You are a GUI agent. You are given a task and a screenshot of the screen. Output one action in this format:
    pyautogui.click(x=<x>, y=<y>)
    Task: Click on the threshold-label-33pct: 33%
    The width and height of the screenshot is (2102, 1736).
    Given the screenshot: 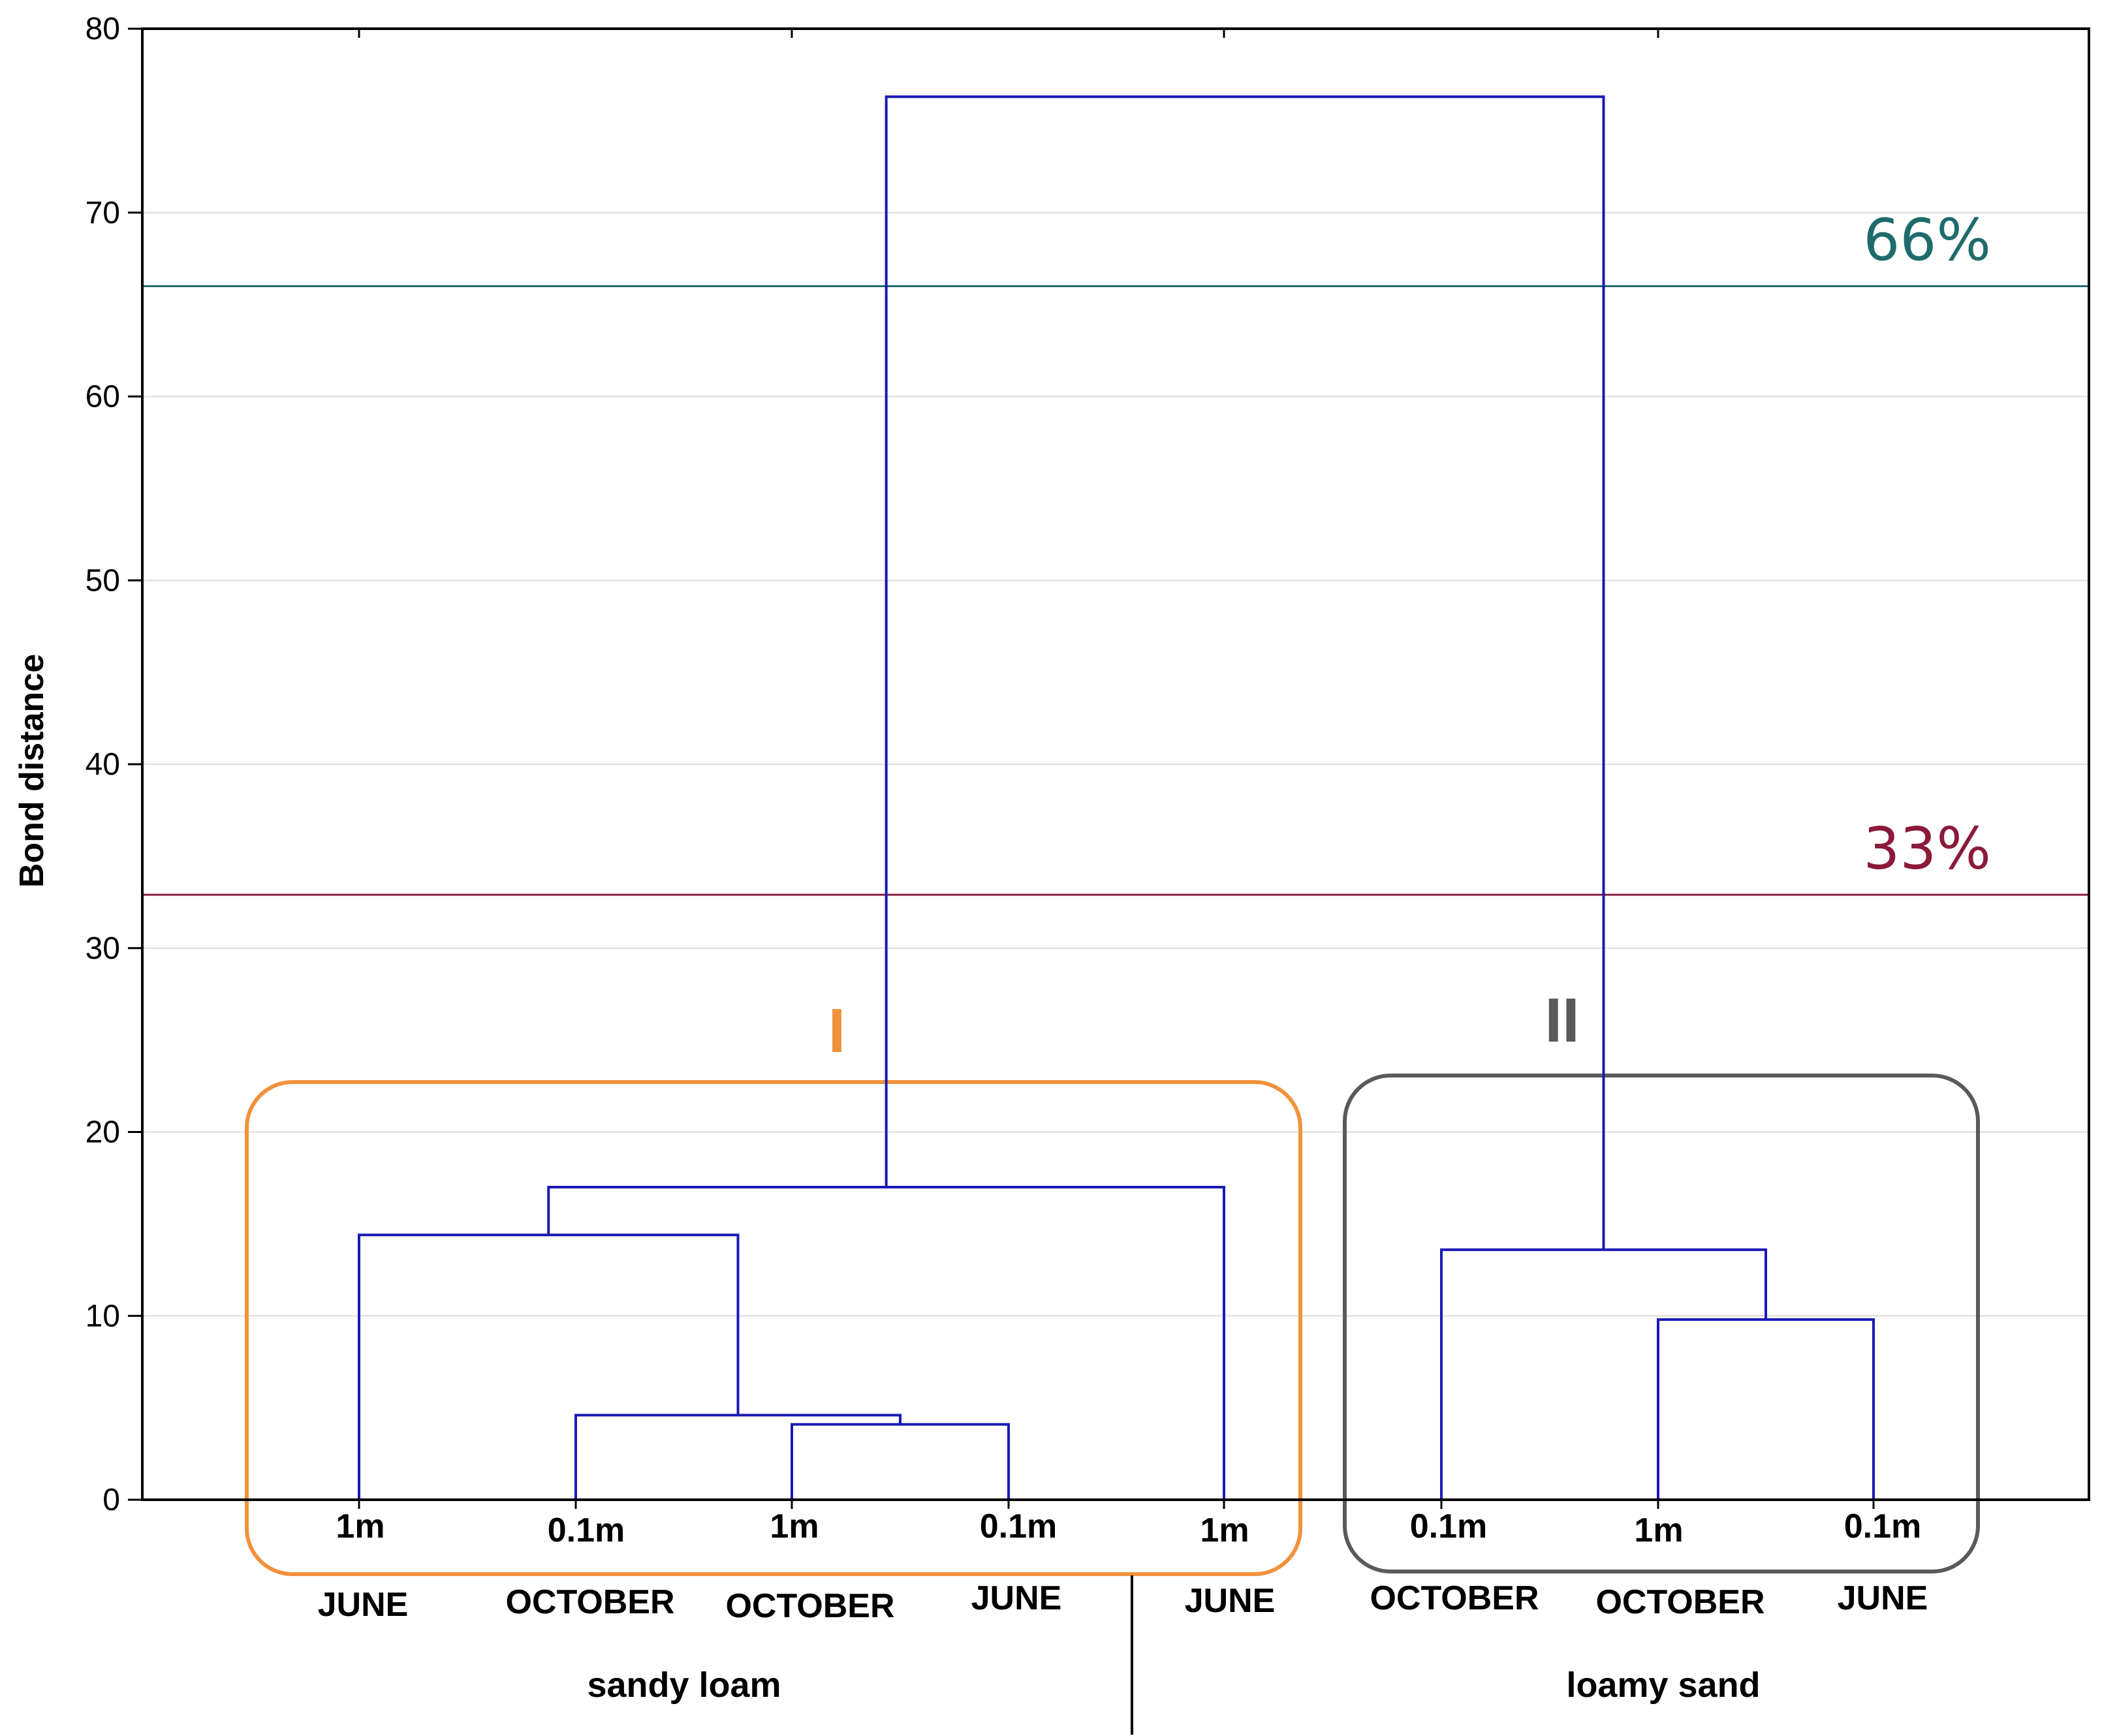 What is the action you would take?
    pyautogui.click(x=1927, y=848)
    